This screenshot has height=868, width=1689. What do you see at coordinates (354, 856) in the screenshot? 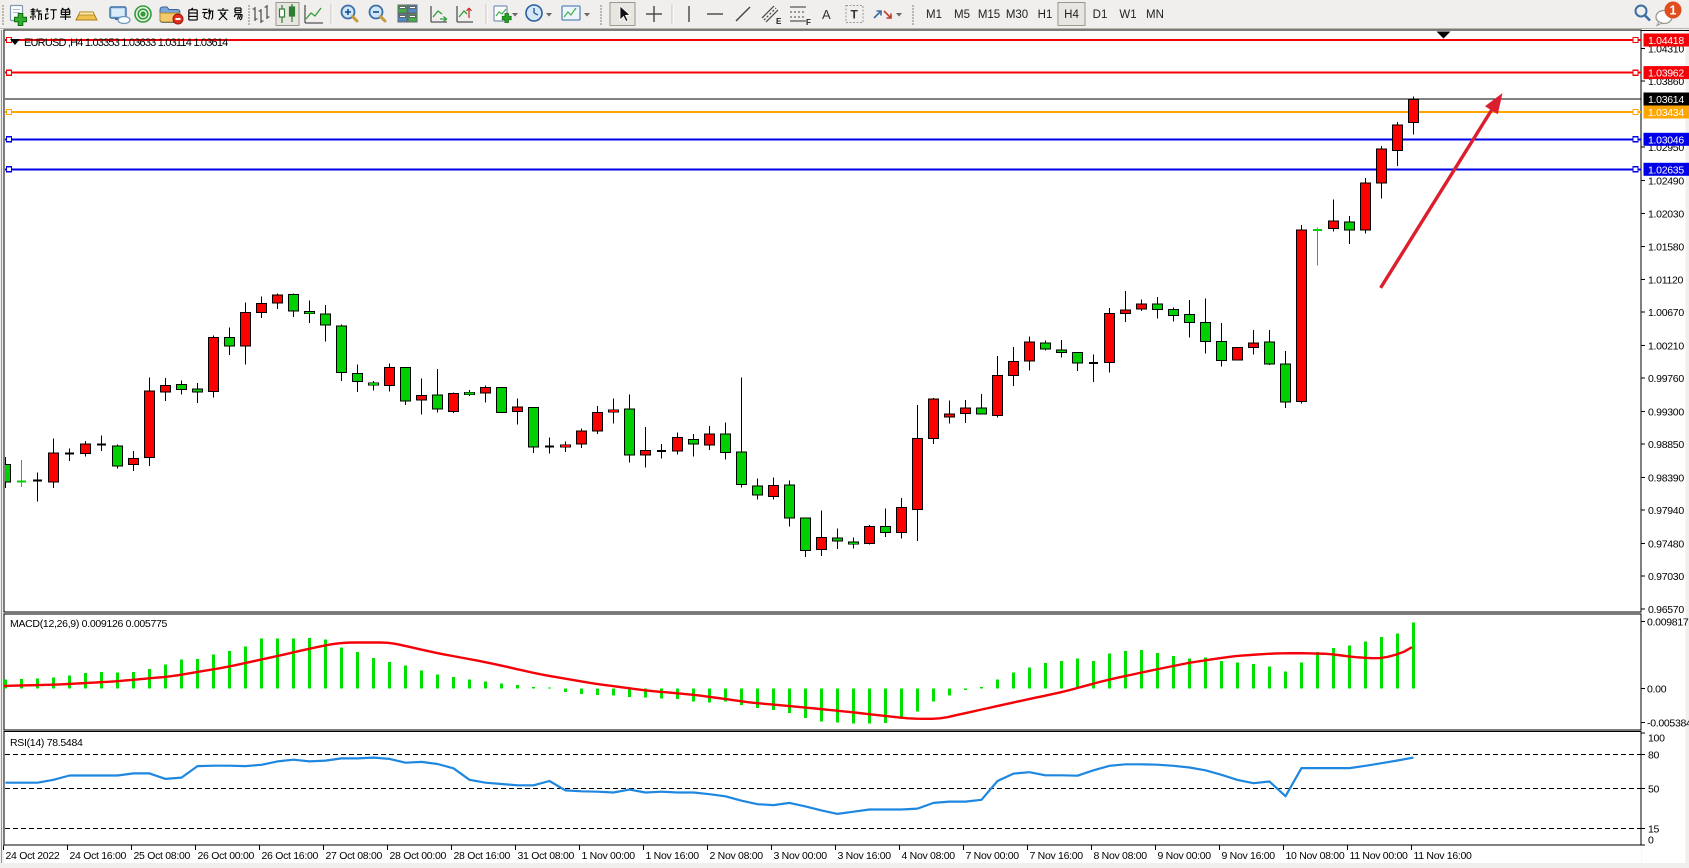
I see `svg-text: 27 Oct 08:00` at bounding box center [354, 856].